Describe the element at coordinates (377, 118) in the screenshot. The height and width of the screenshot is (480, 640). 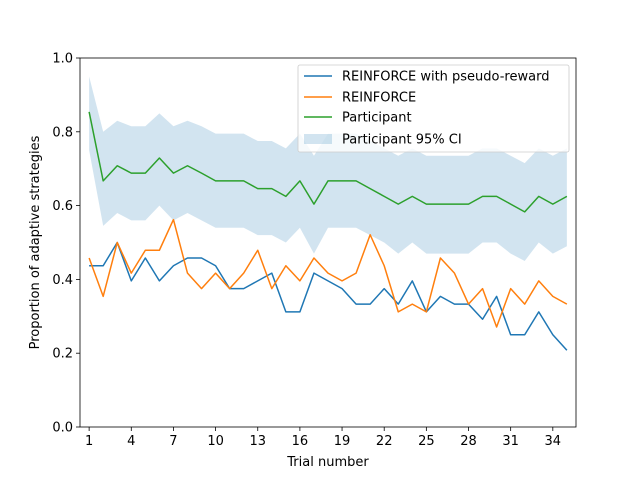
I see `legend-label-participant: Participant` at that location.